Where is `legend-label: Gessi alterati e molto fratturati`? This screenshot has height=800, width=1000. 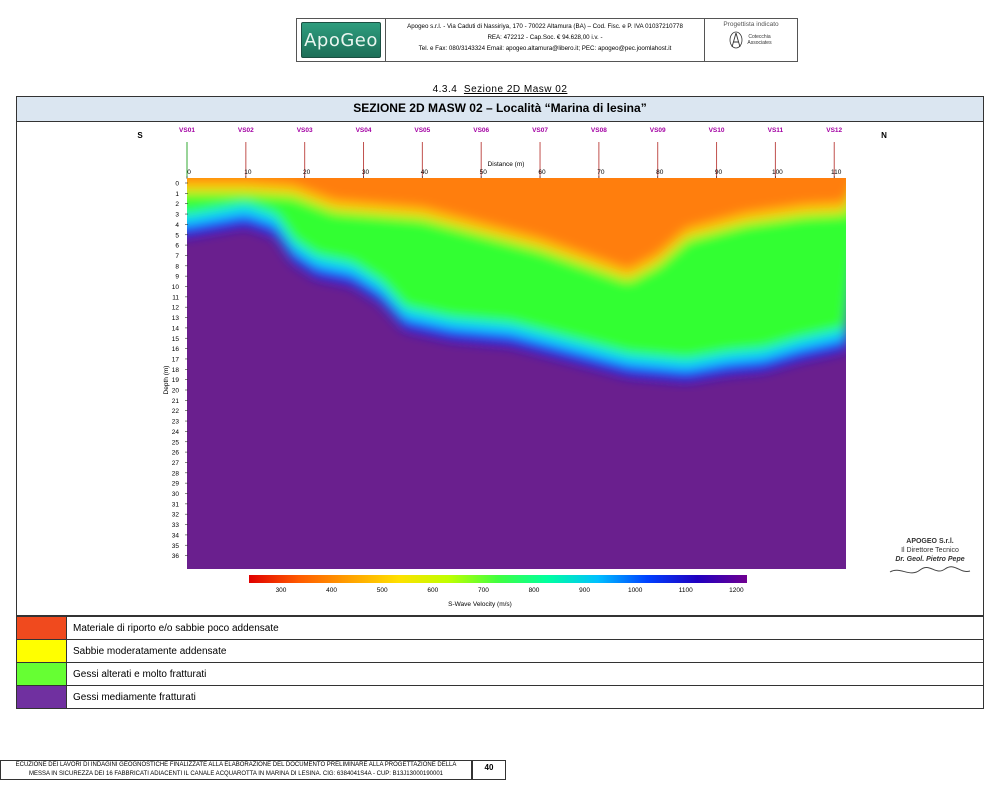 legend-label: Gessi alterati e molto fratturati is located at coordinates (525, 674).